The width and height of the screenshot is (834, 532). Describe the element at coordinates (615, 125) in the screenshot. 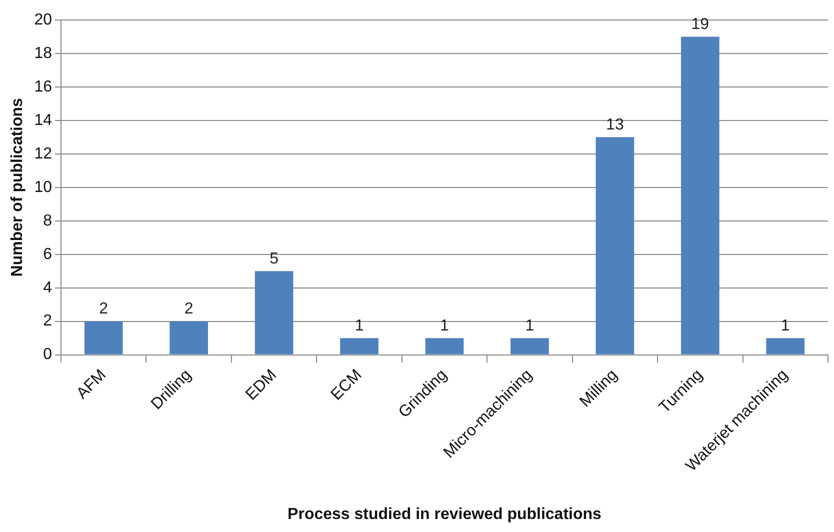

I see `data-label: 13` at that location.